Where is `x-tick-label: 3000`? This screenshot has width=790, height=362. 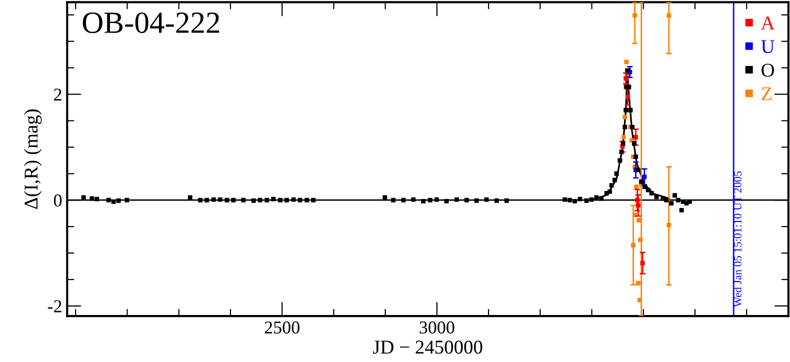
x-tick-label: 3000 is located at coordinates (437, 327).